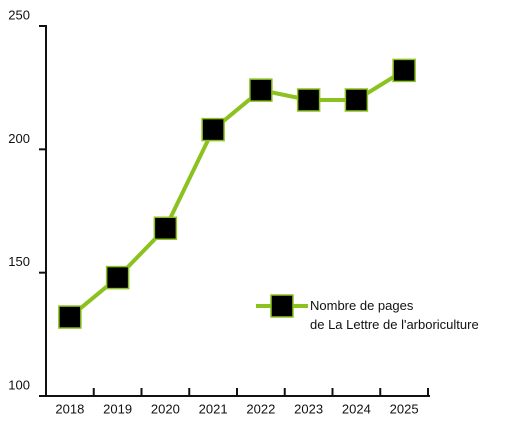  What do you see at coordinates (69, 408) in the screenshot?
I see `x-tick-label: 2018` at bounding box center [69, 408].